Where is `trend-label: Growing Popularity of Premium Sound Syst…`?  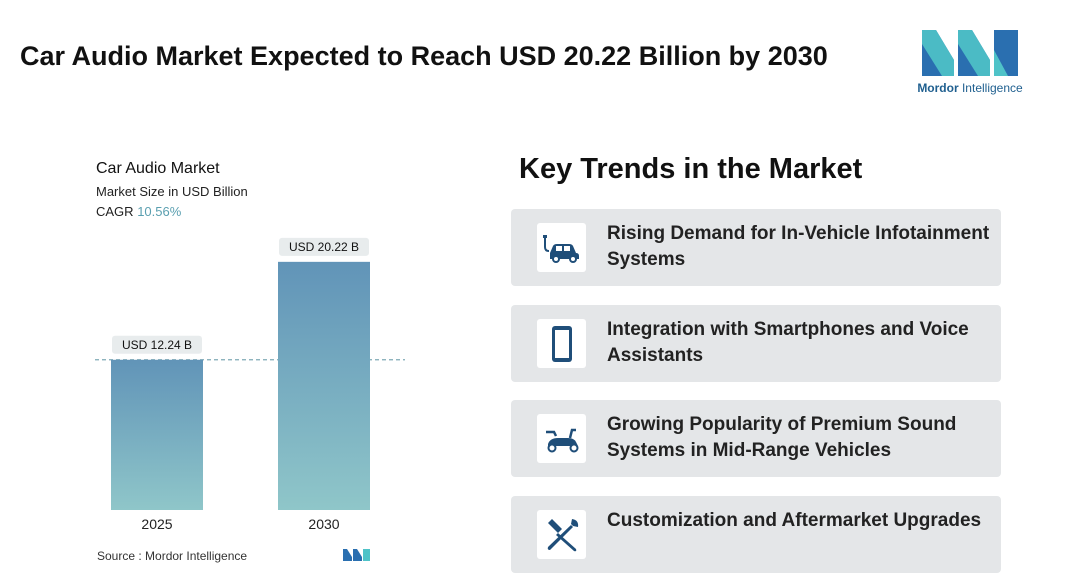 trend-label: Growing Popularity of Premium Sound Syst… is located at coordinates (782, 437).